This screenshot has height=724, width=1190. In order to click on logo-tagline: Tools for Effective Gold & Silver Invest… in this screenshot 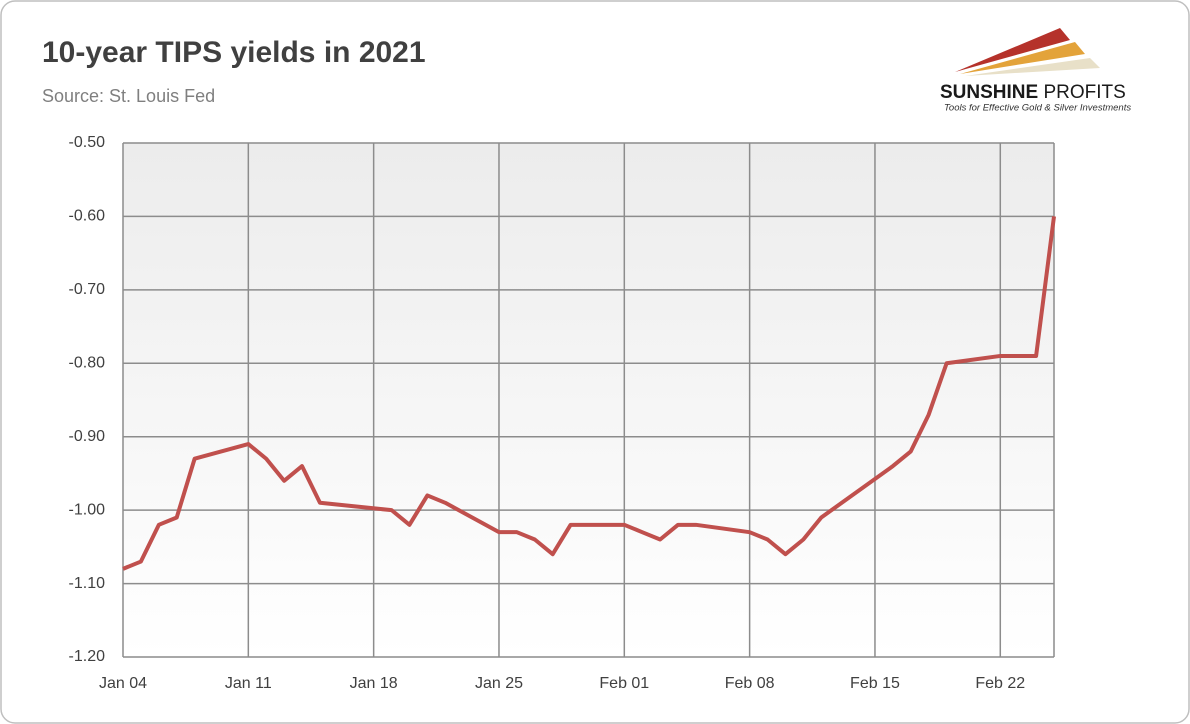, I will do `click(1037, 108)`.